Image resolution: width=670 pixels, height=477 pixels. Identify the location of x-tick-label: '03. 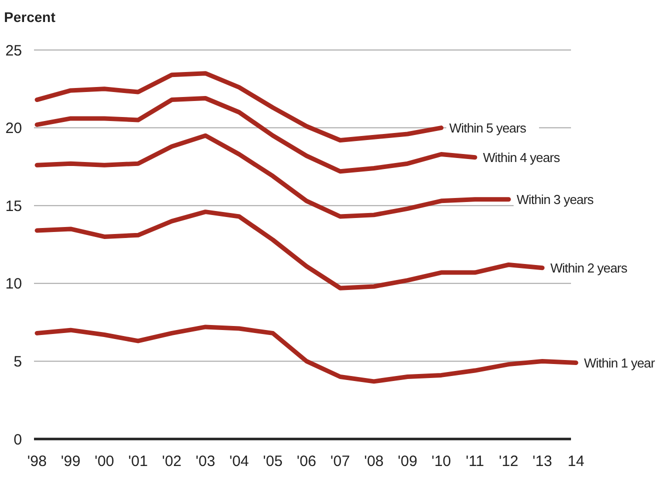
(206, 461).